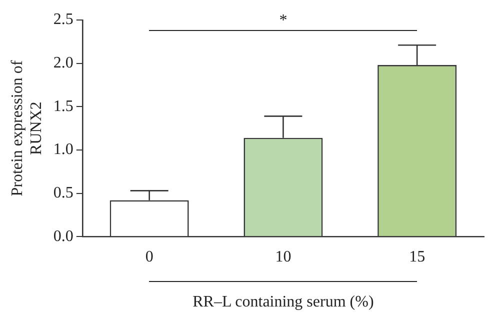 The image size is (500, 322). What do you see at coordinates (283, 257) in the screenshot?
I see `x-tick-label: 10` at bounding box center [283, 257].